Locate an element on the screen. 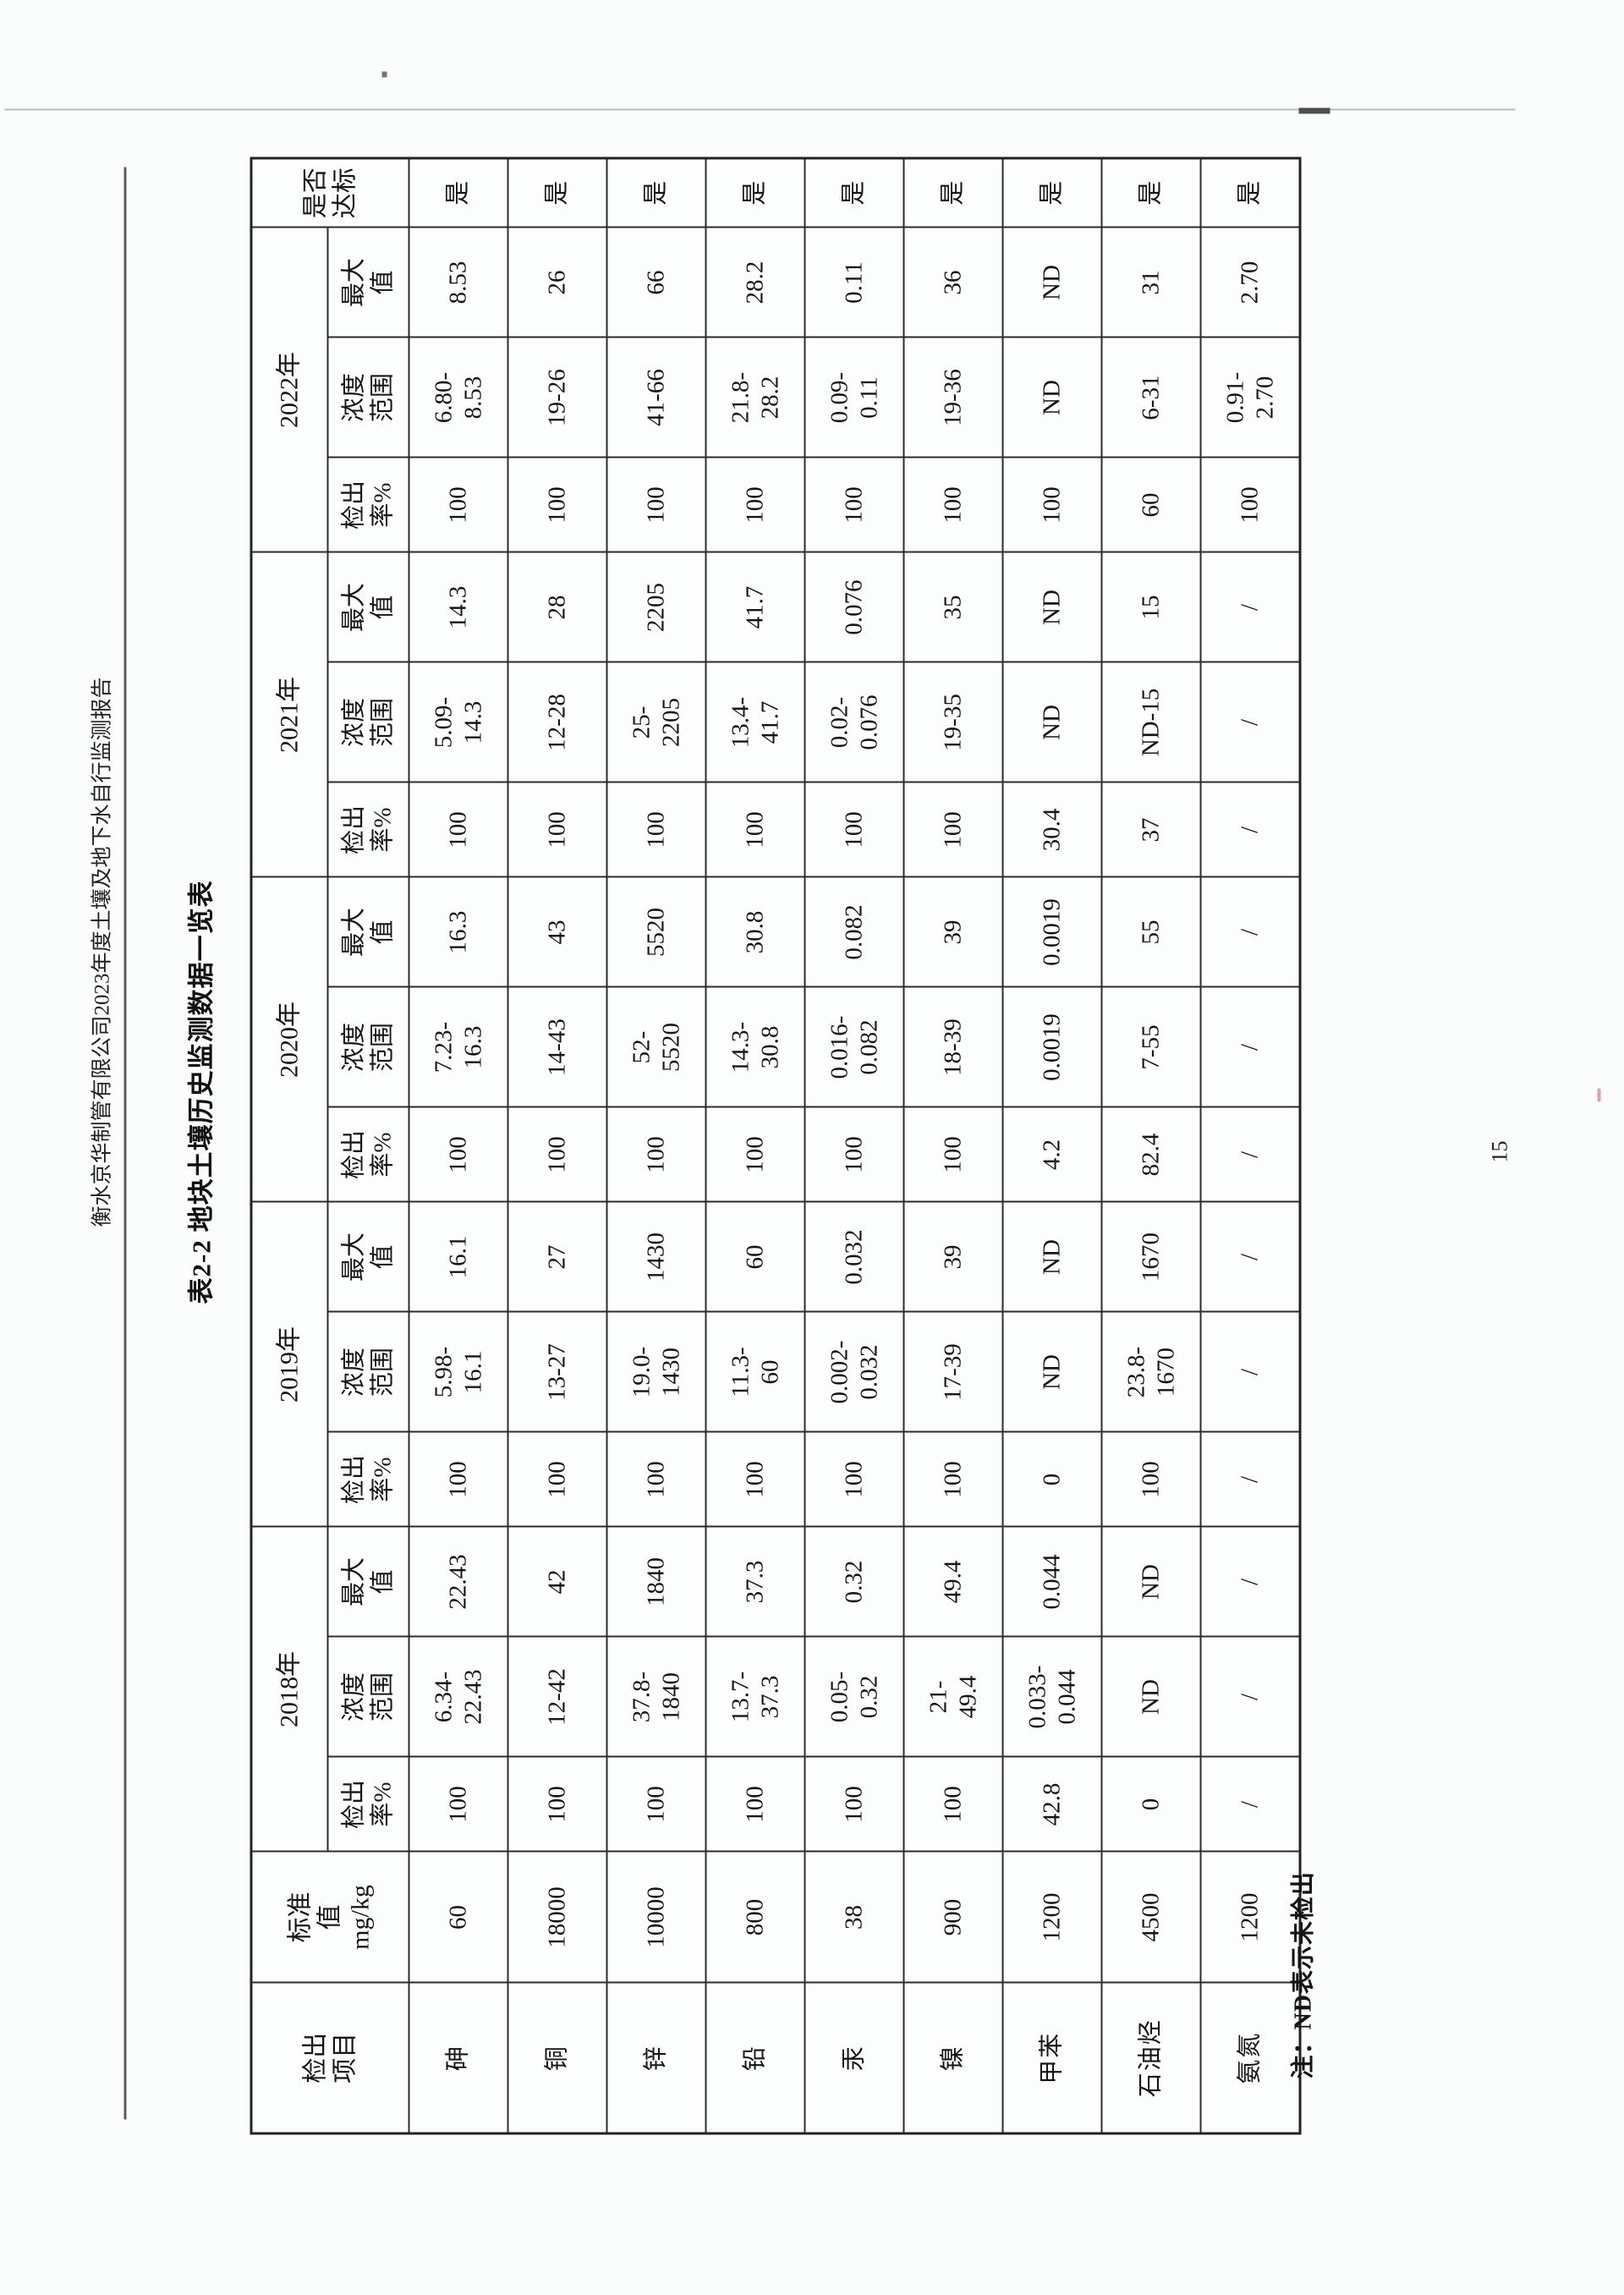 The image size is (1624, 2295). range-cell-2021: ND-15 is located at coordinates (1151, 722).